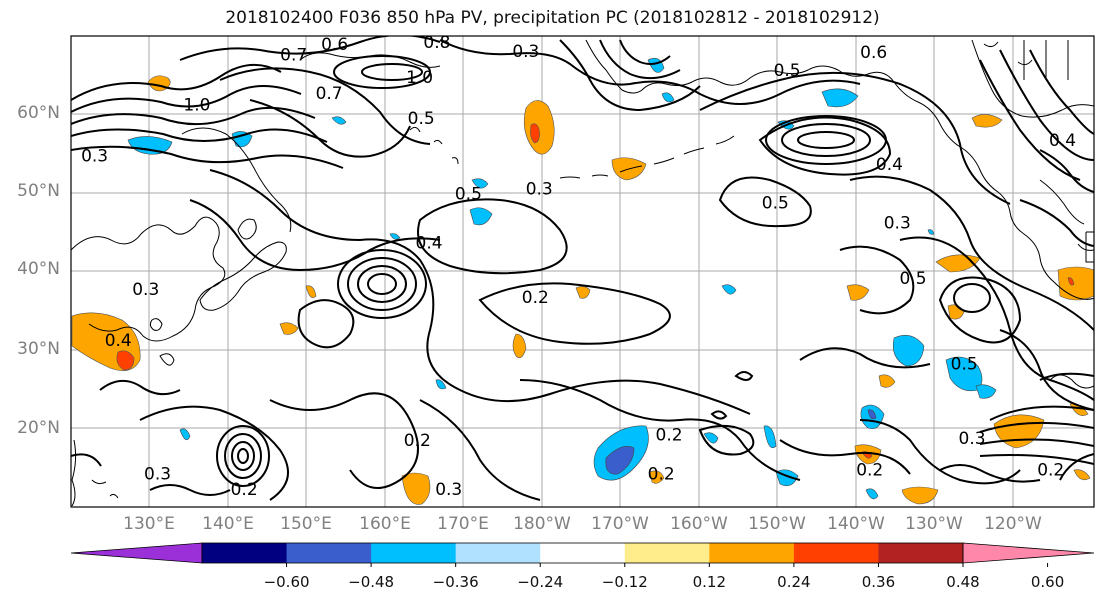 The image size is (1105, 601). What do you see at coordinates (856, 524) in the screenshot?
I see `lon-label-140w: 140°W` at bounding box center [856, 524].